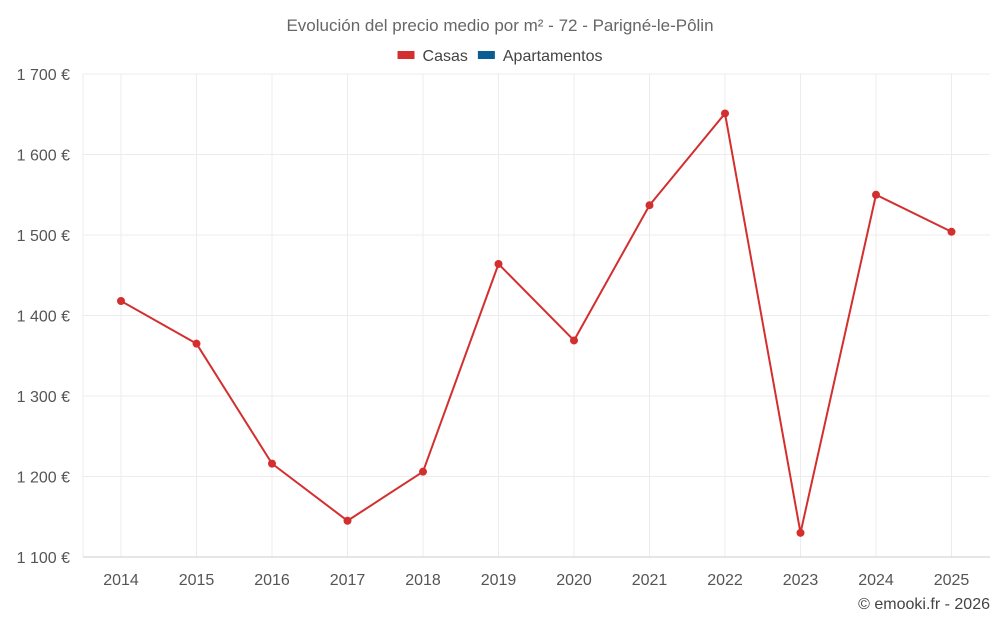  What do you see at coordinates (499, 580) in the screenshot?
I see `x-tick-label: 2019` at bounding box center [499, 580].